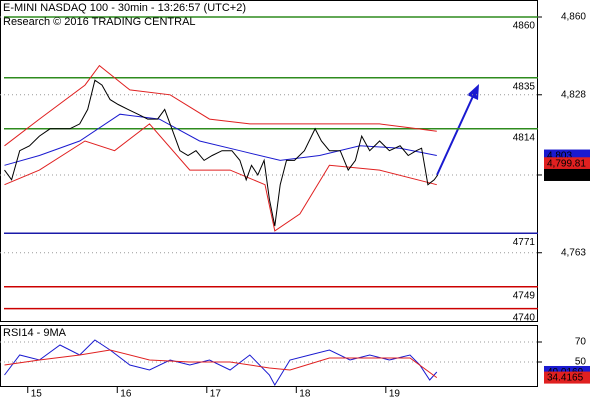  I want to click on chart-subtitle: Research © 2016 TRADING CENTRAL, so click(99, 22).